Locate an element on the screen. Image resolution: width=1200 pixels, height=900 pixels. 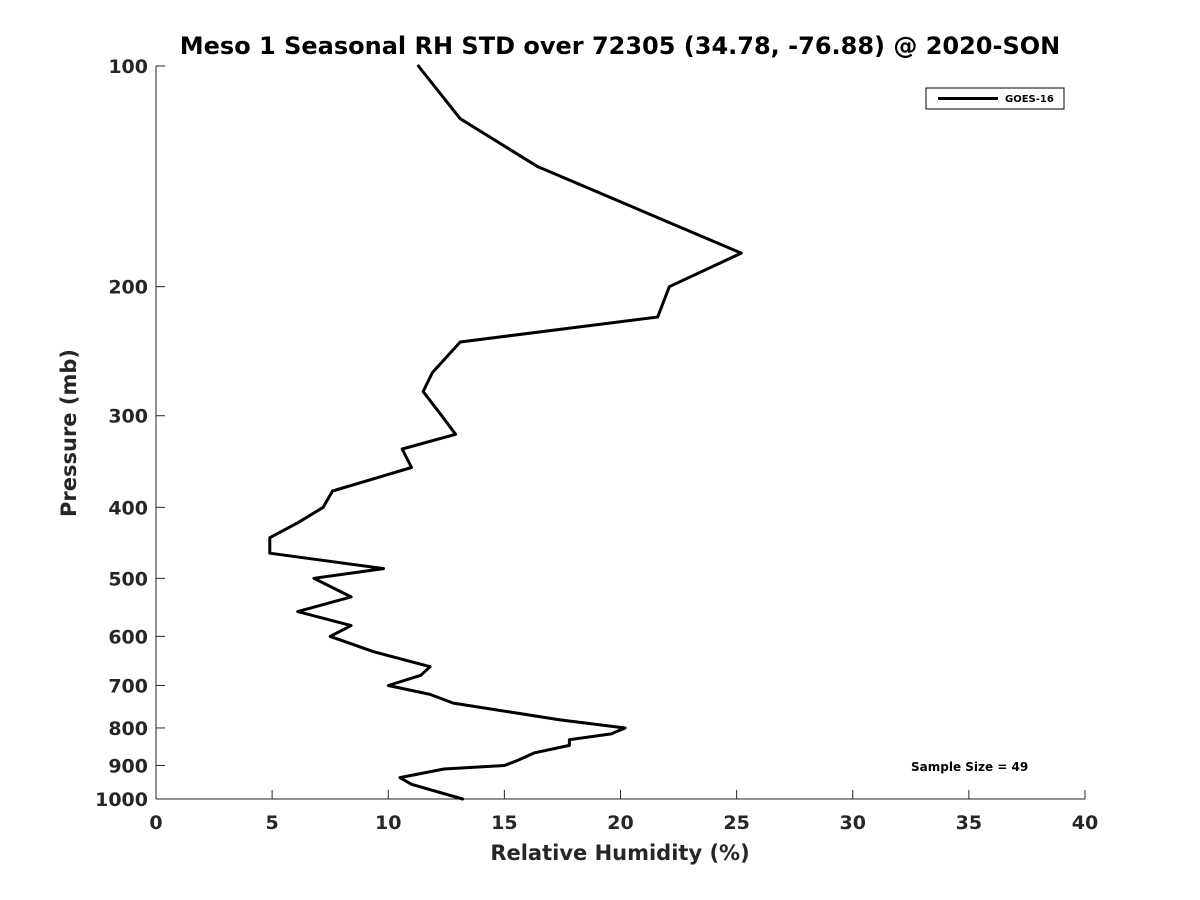
x-ticks: 0 5 10 15 20 25 30 35 40 is located at coordinates (623, 812).